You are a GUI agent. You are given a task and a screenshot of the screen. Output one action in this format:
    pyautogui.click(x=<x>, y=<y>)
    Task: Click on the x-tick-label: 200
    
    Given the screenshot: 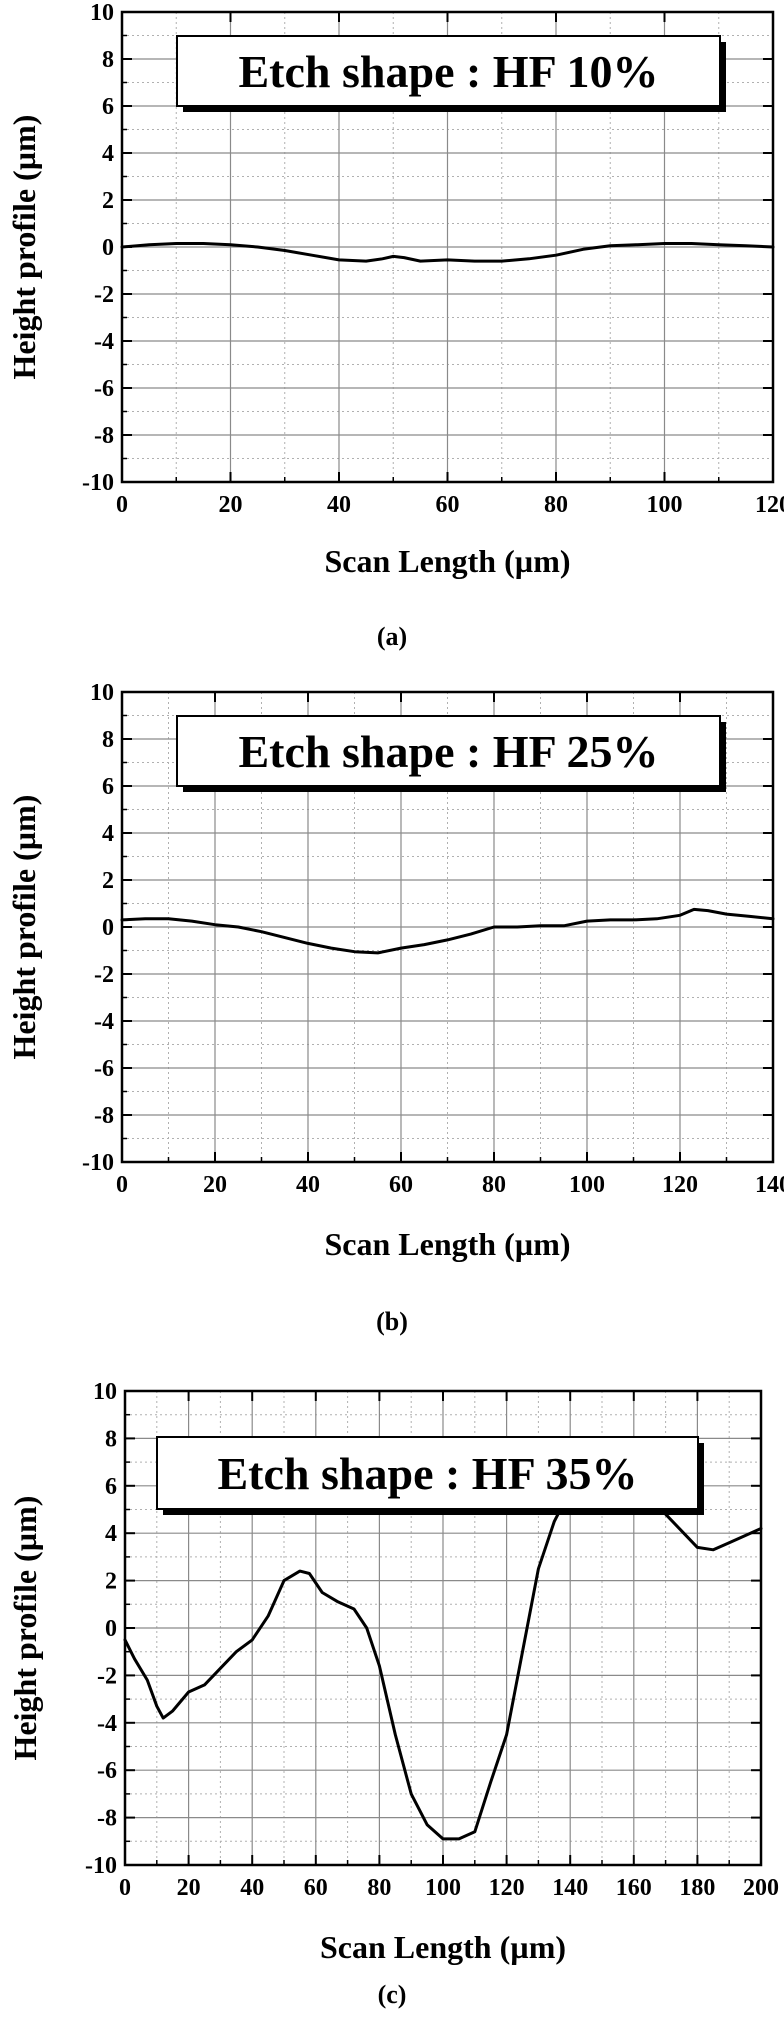 What is the action you would take?
    pyautogui.click(x=761, y=1888)
    